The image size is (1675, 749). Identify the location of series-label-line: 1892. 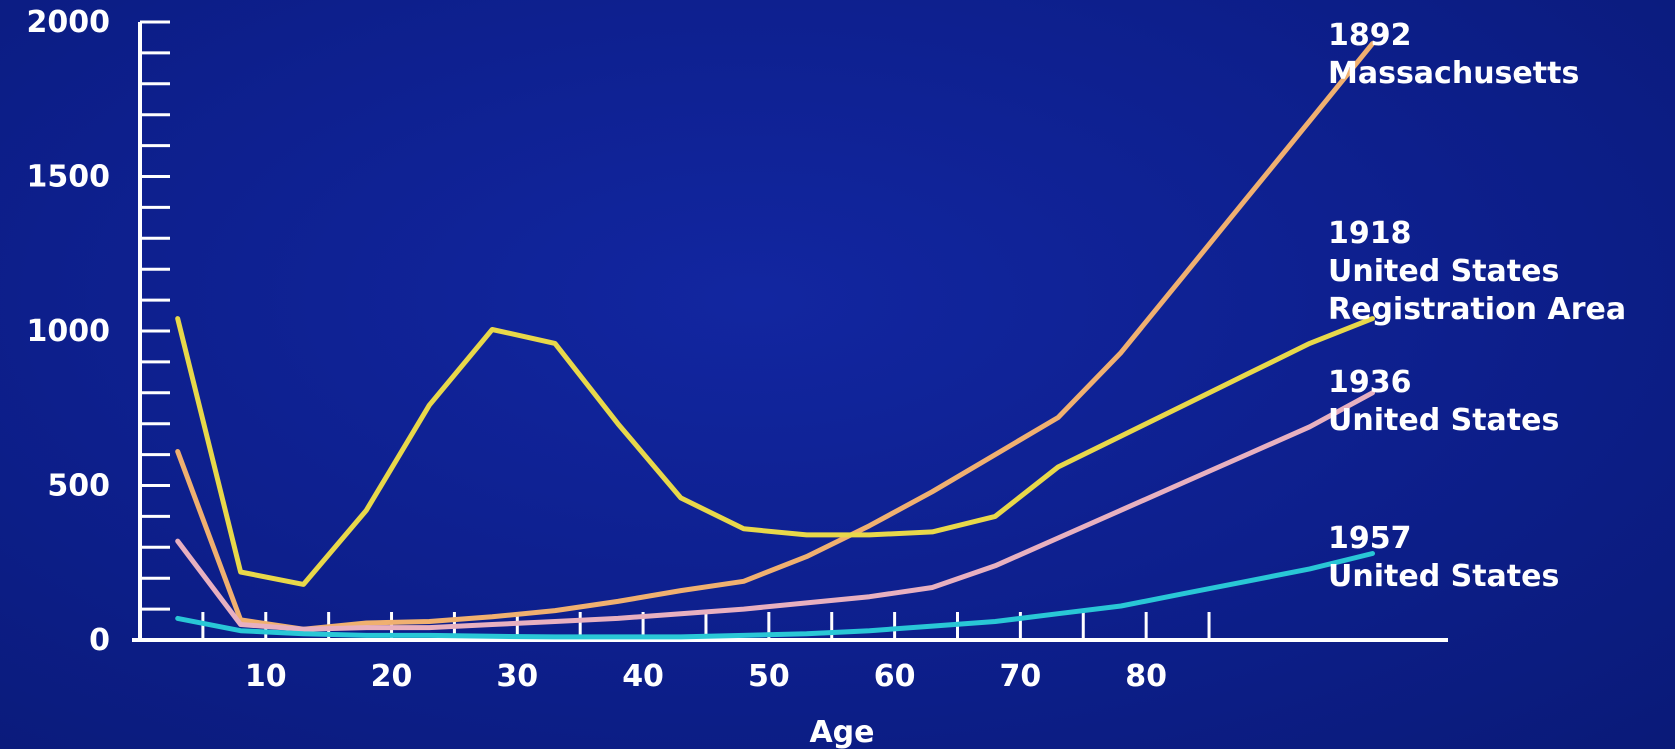
(1370, 35).